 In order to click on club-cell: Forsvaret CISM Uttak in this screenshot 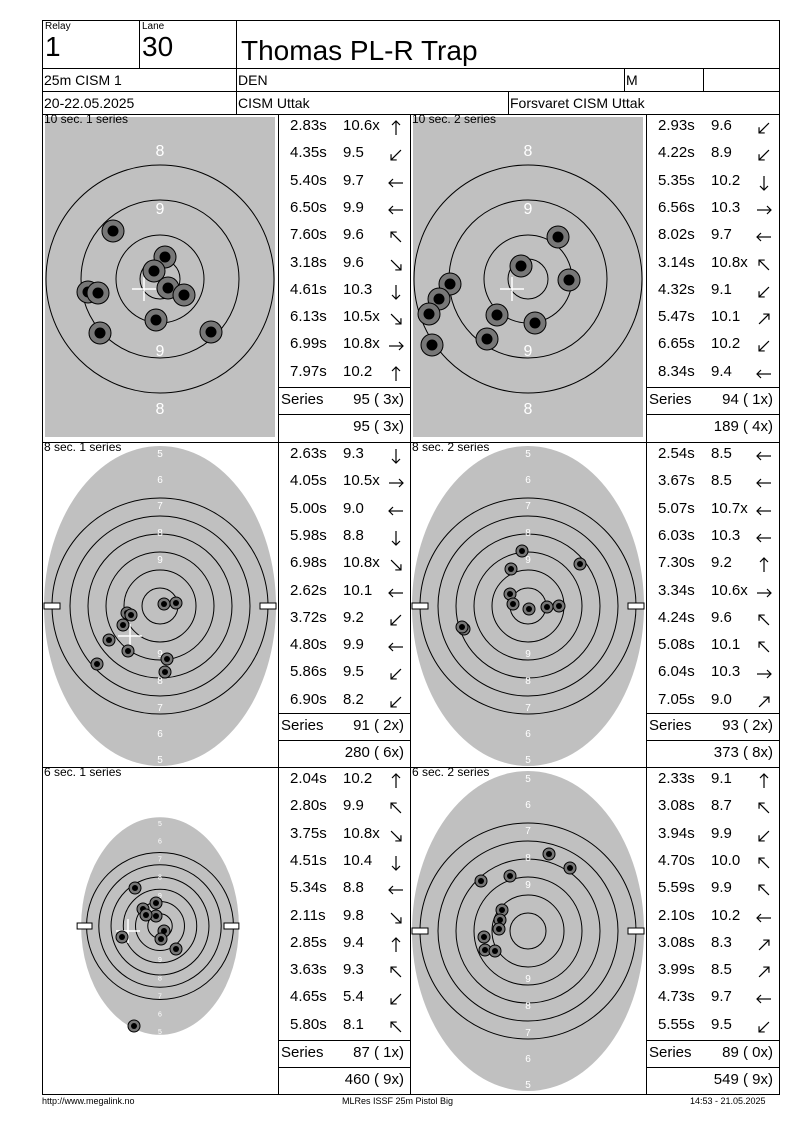, I will do `click(644, 103)`.